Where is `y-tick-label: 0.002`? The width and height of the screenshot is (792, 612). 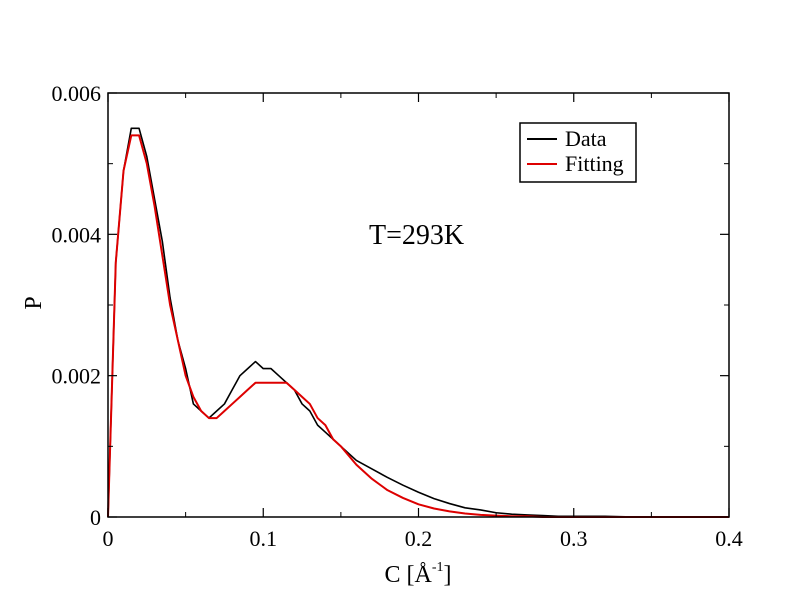
y-tick-label: 0.002 is located at coordinates (77, 376).